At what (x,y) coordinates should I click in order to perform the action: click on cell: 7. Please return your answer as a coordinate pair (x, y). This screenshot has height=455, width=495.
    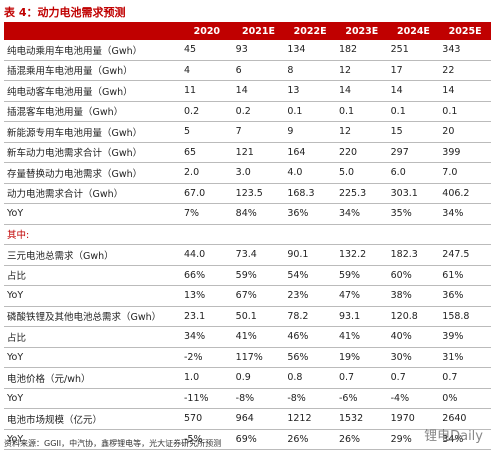
    Looking at the image, I should click on (258, 132).